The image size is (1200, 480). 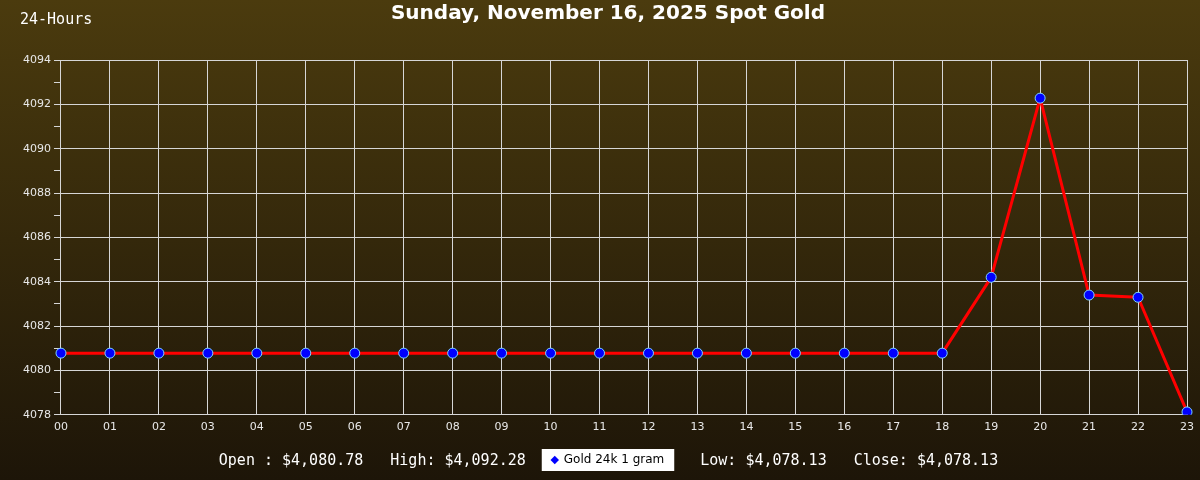 What do you see at coordinates (599, 427) in the screenshot?
I see `x-tick-label: 11` at bounding box center [599, 427].